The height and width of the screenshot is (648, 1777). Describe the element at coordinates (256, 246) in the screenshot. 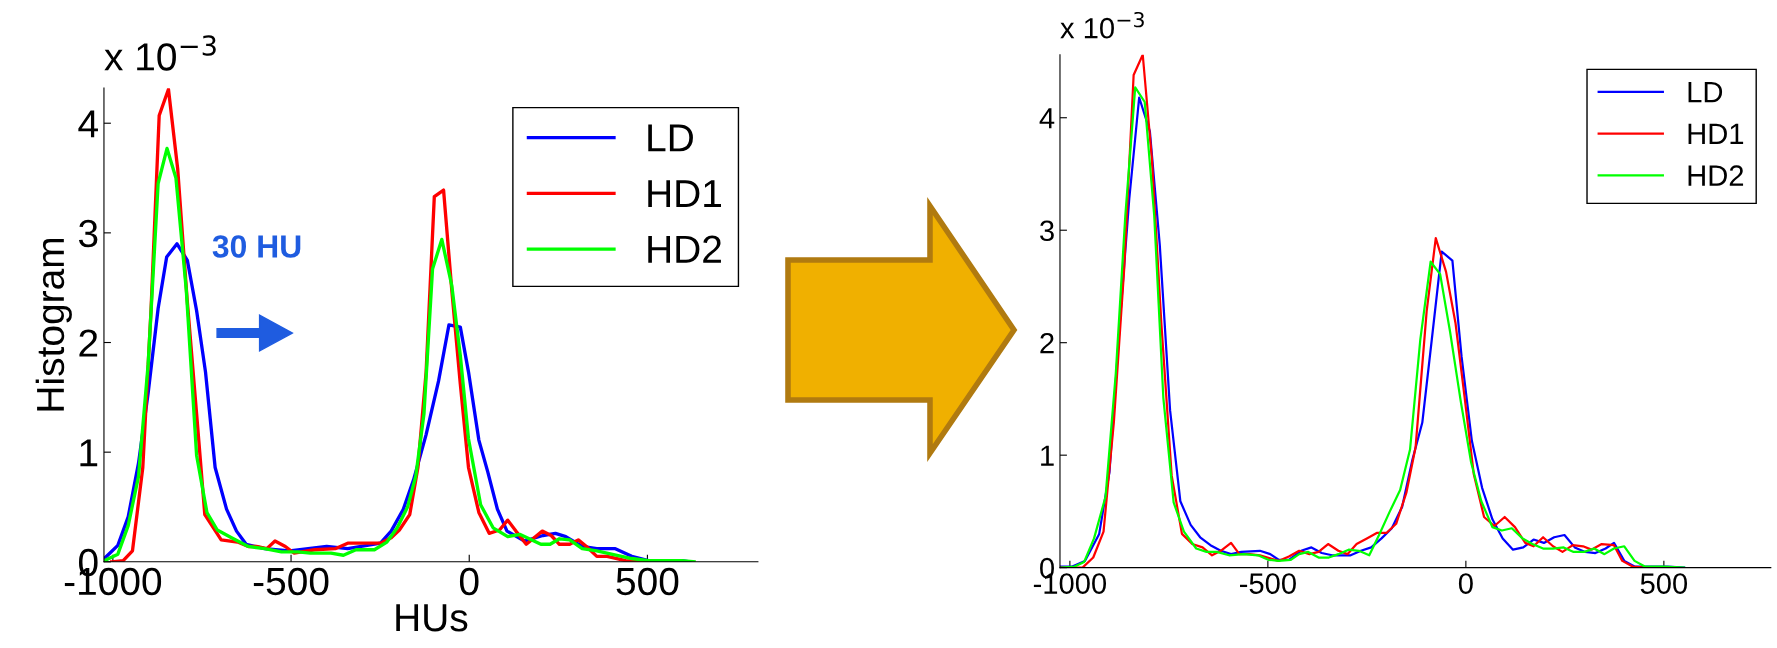

I see `annotation: 30 HU` at that location.